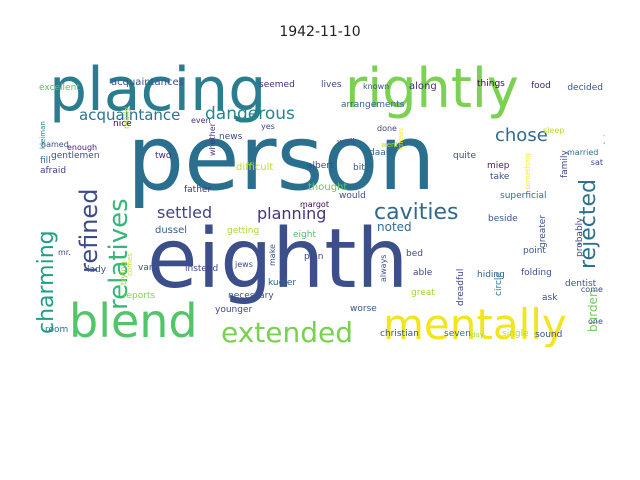  I want to click on cloud-word: named, so click(55, 144).